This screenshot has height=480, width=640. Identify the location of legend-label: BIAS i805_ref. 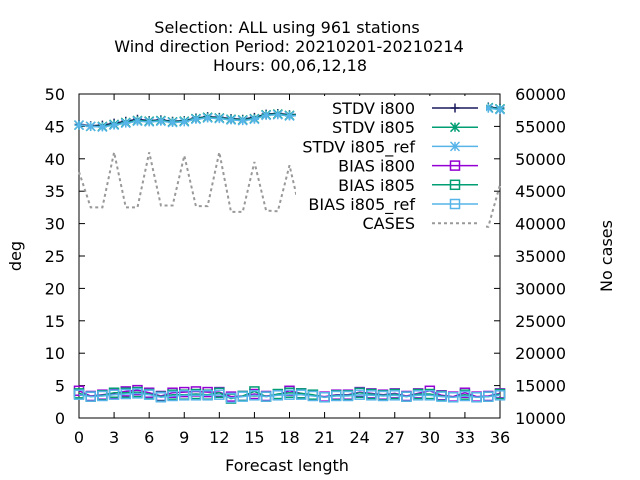
(361, 205).